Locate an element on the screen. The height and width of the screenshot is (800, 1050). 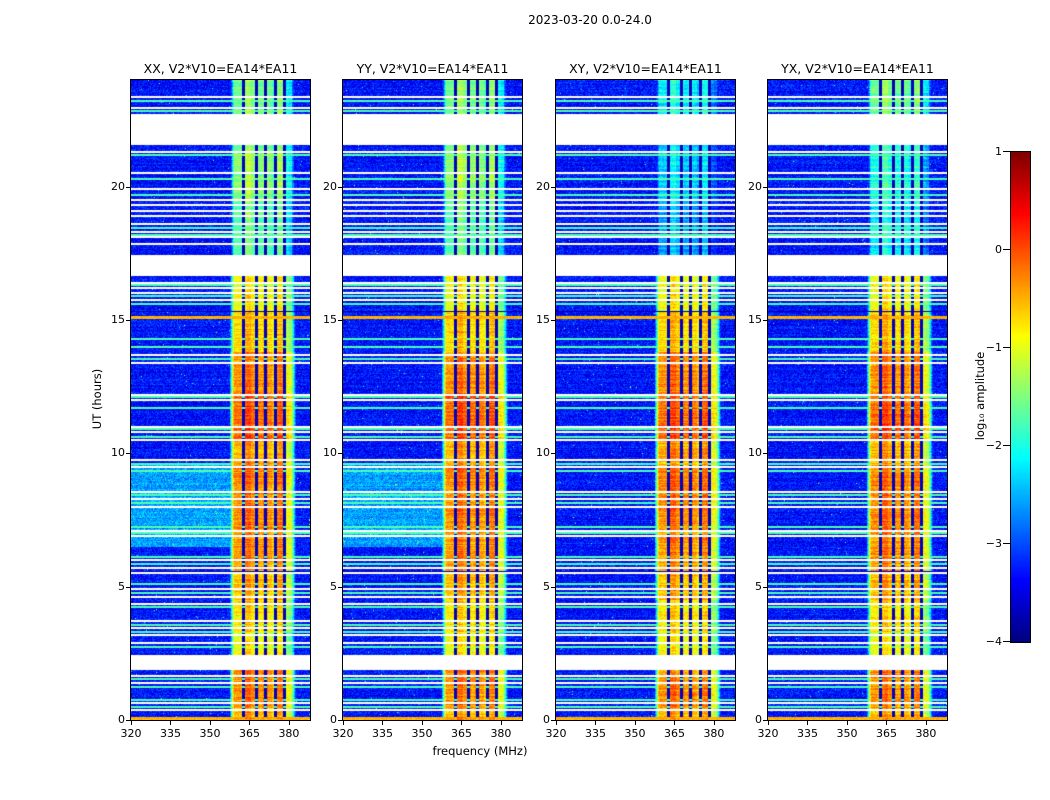
colorbar-tick-label: −3 is located at coordinates (993, 543).